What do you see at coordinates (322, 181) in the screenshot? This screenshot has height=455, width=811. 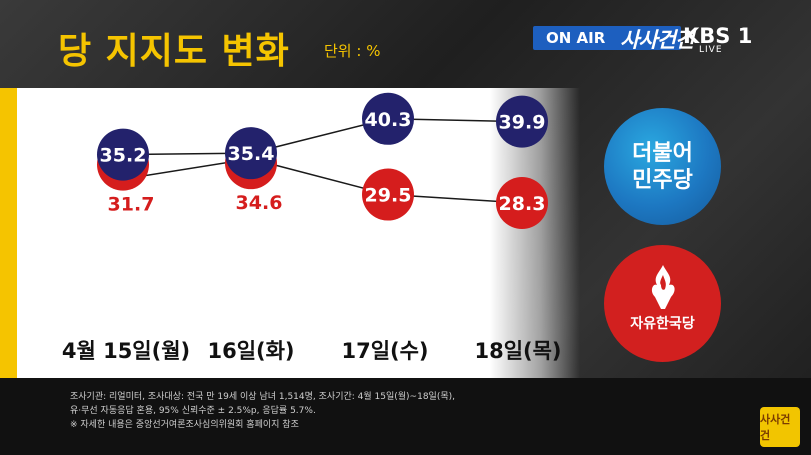 I see `series-line-red-party` at bounding box center [322, 181].